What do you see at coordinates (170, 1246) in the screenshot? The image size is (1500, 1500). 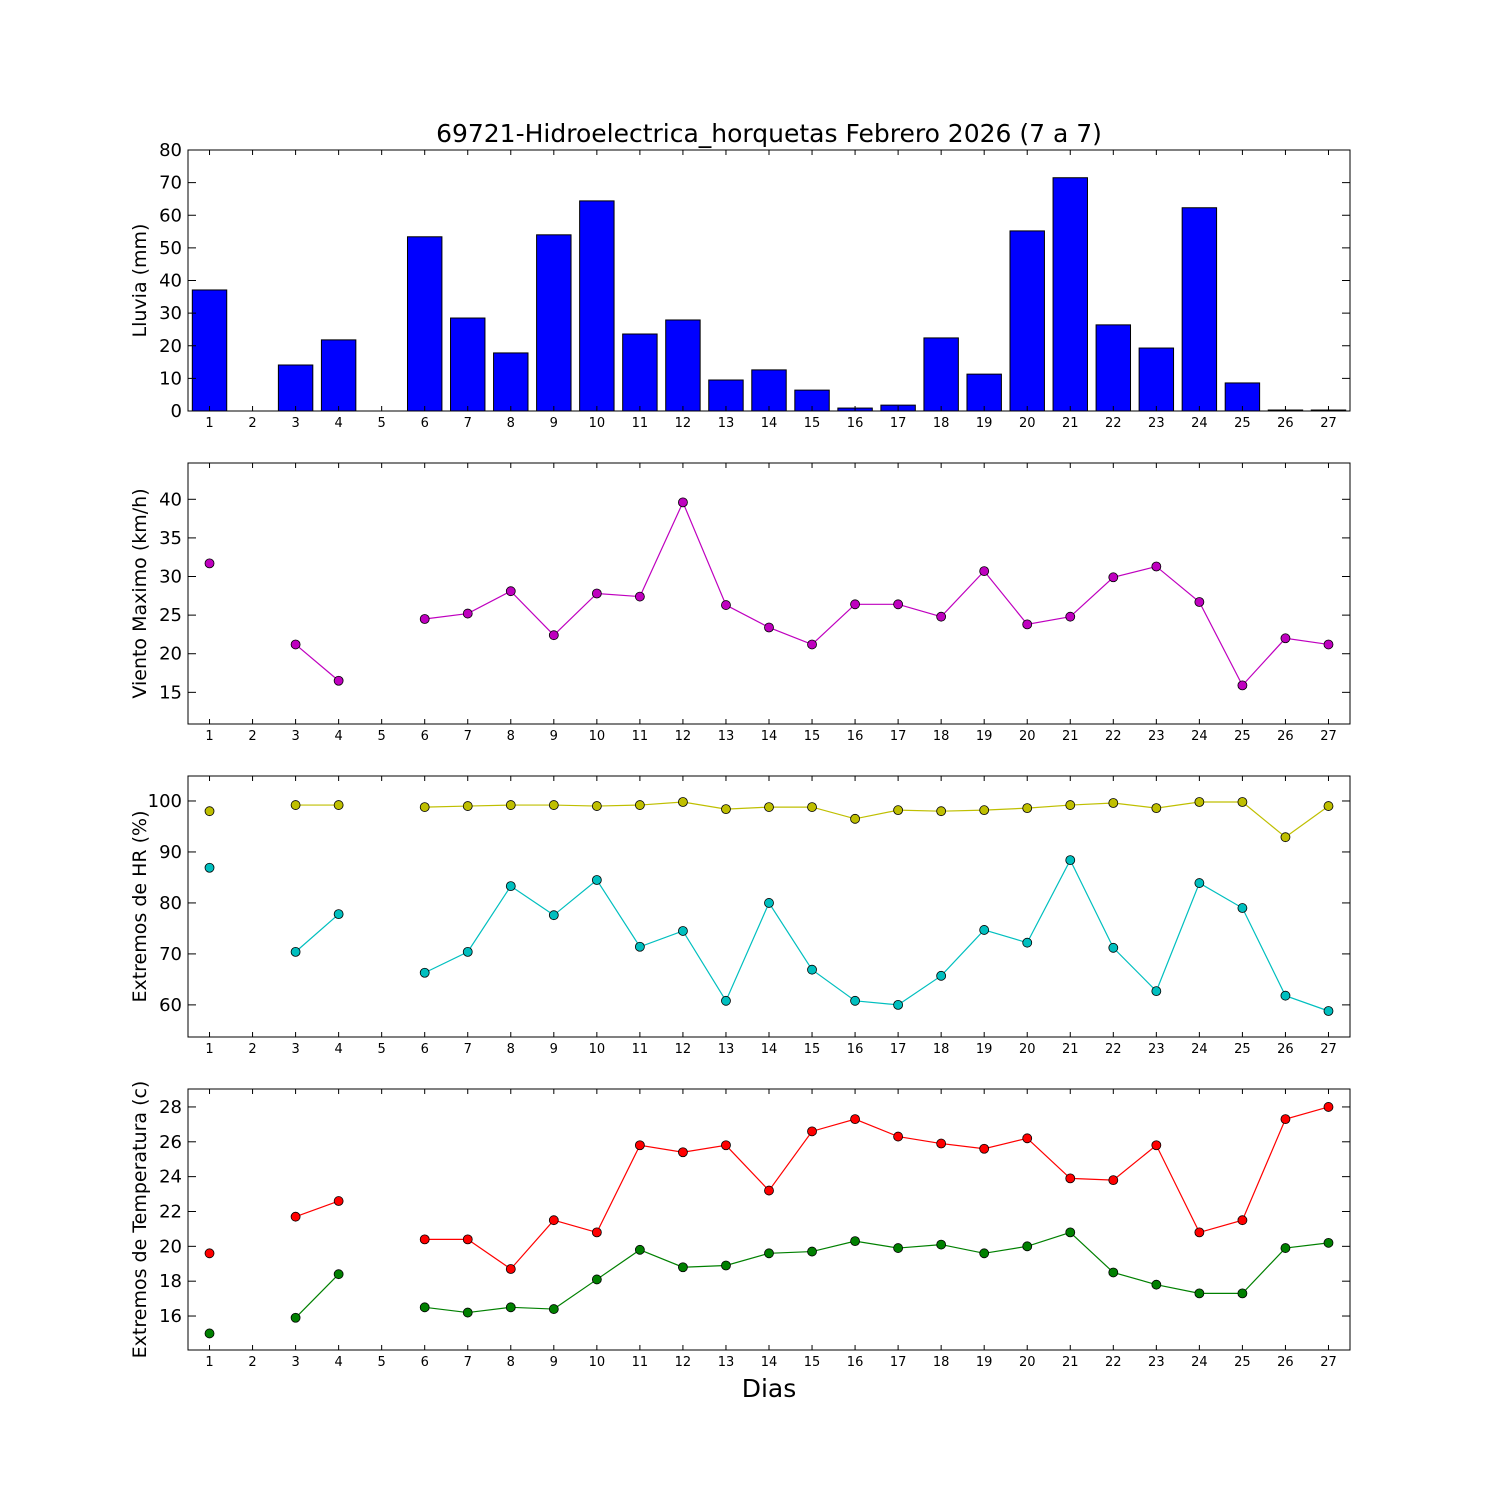 I see `y-tick-label: 20` at bounding box center [170, 1246].